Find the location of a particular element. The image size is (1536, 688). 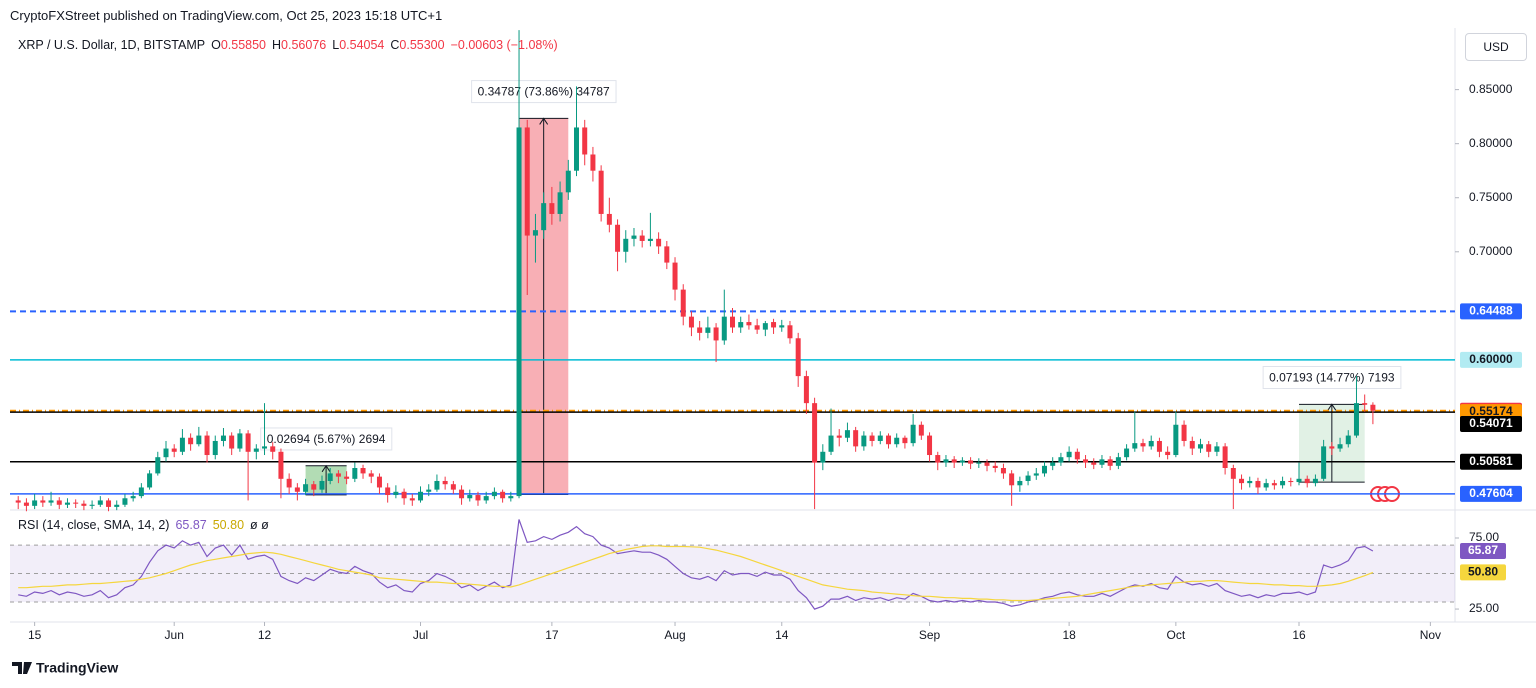

ohlc-item: C0.55300 is located at coordinates (417, 45).